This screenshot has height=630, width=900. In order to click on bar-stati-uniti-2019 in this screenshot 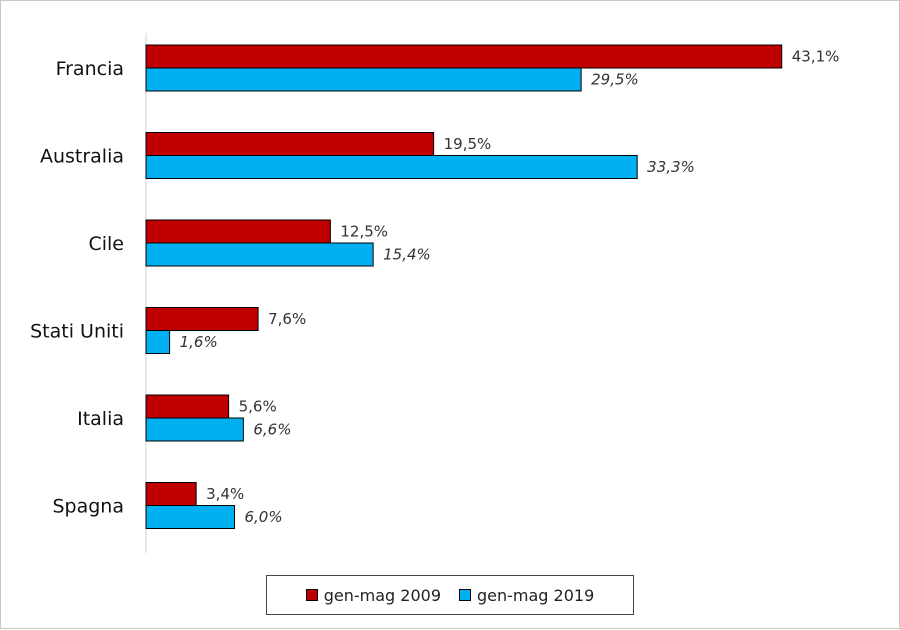, I will do `click(158, 342)`.